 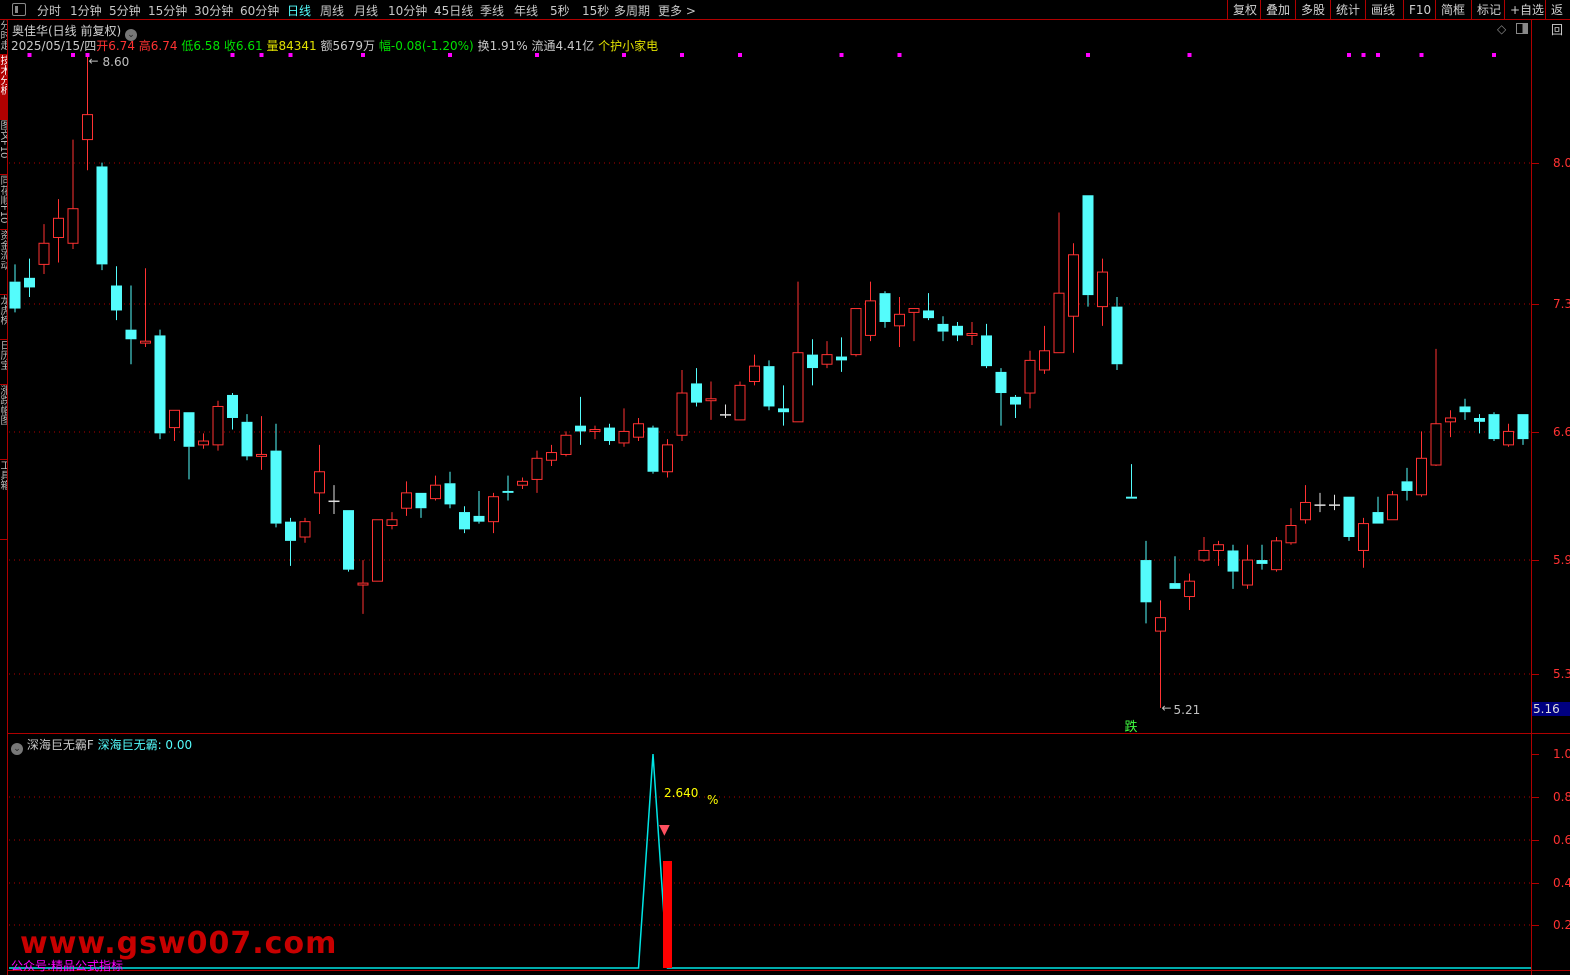 I want to click on left-tab: 图文F10, so click(x=3, y=147).